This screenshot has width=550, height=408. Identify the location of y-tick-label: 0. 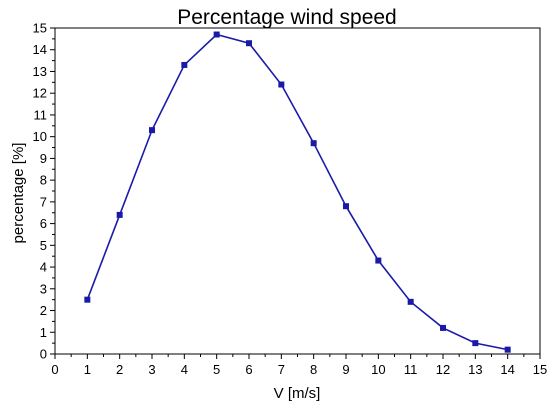
(43, 354).